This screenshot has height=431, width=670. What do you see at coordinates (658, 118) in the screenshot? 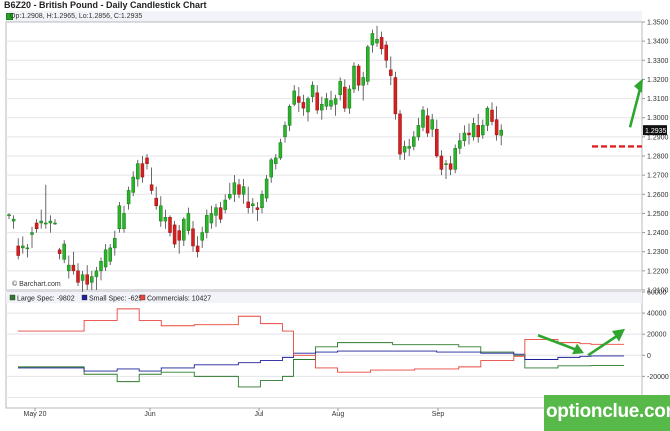
I see `price-y-tick-label: 1.3000` at bounding box center [658, 118].